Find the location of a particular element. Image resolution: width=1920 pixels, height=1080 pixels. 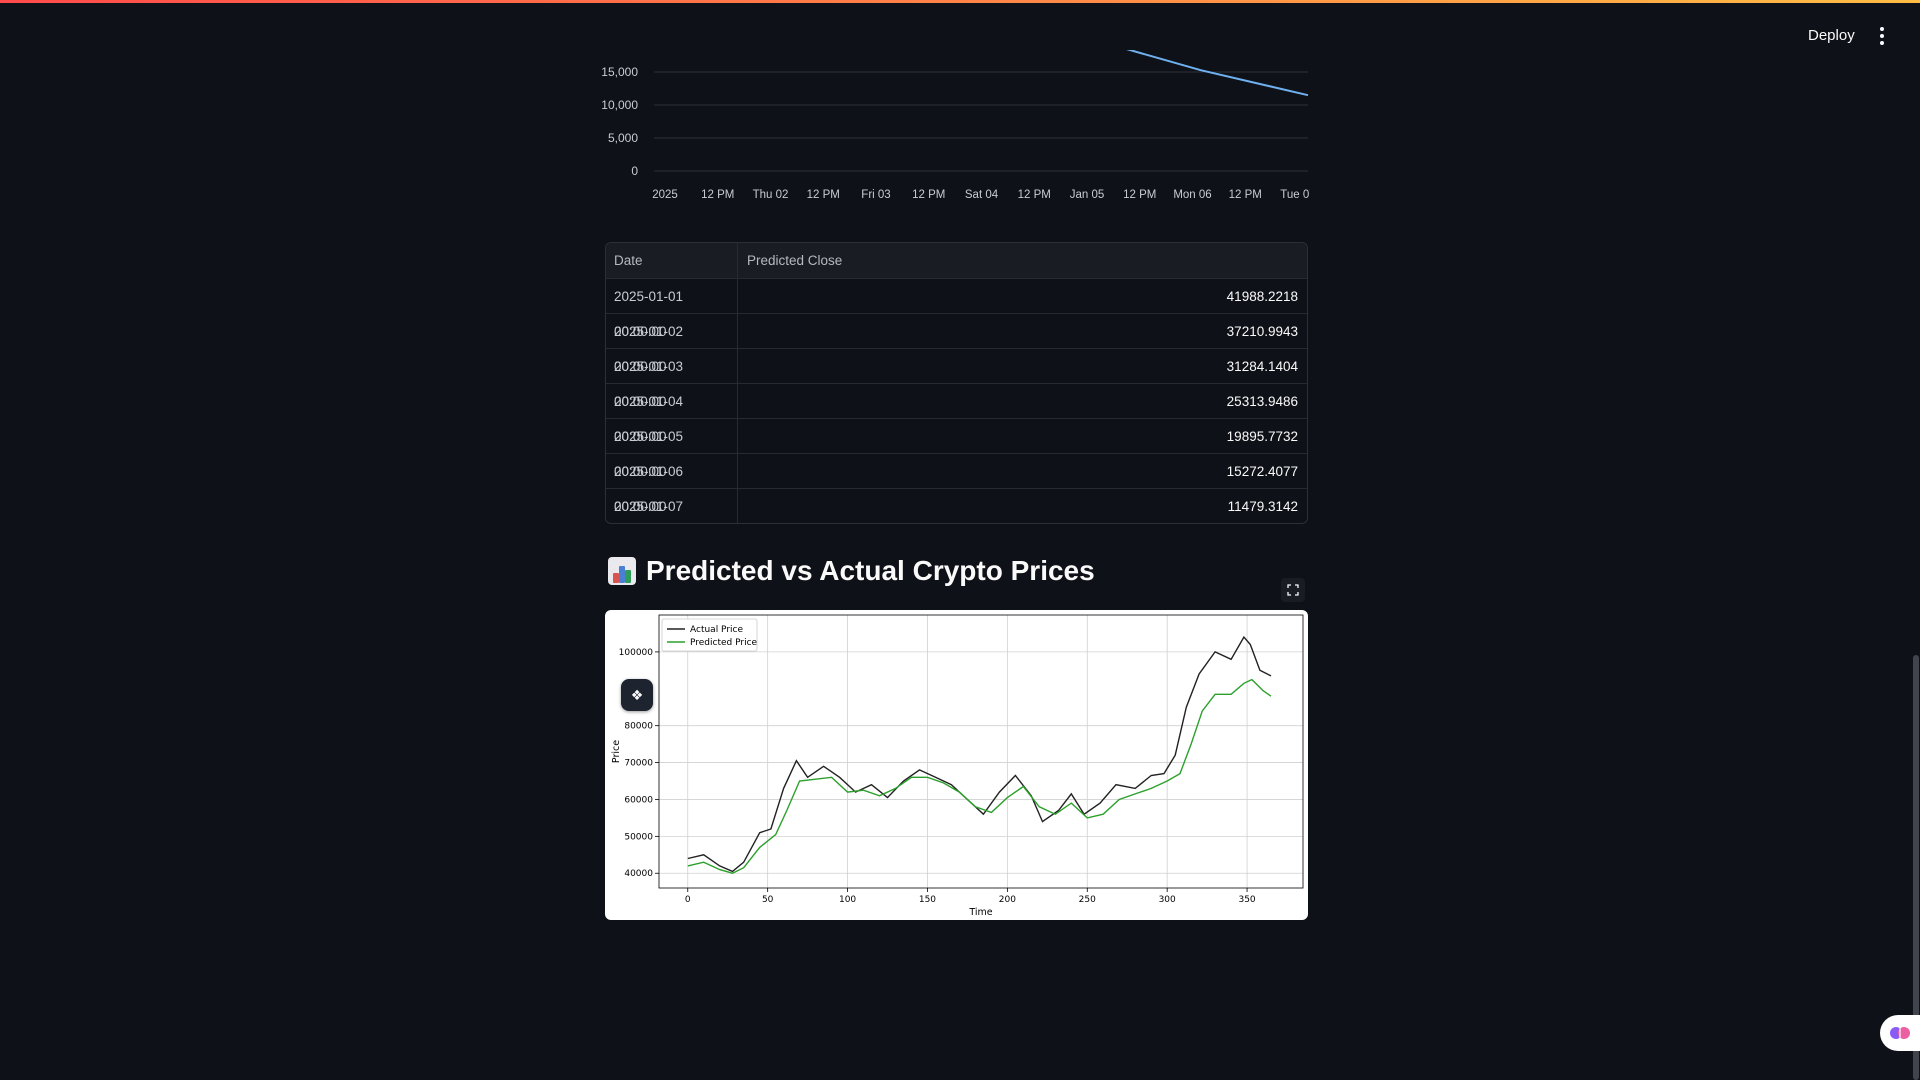

predicted-price-line is located at coordinates (979, 776).